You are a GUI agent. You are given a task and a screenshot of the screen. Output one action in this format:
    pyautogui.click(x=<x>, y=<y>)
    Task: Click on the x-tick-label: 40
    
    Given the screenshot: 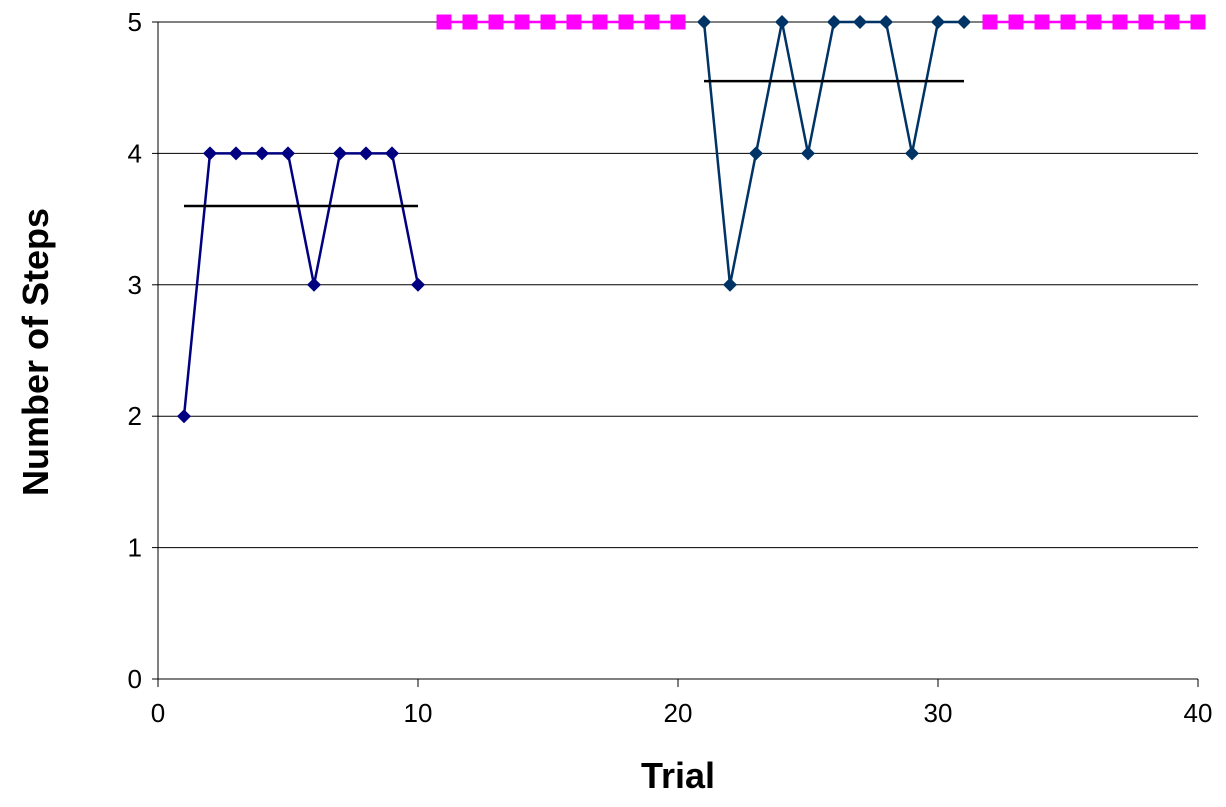 What is the action you would take?
    pyautogui.click(x=1198, y=713)
    